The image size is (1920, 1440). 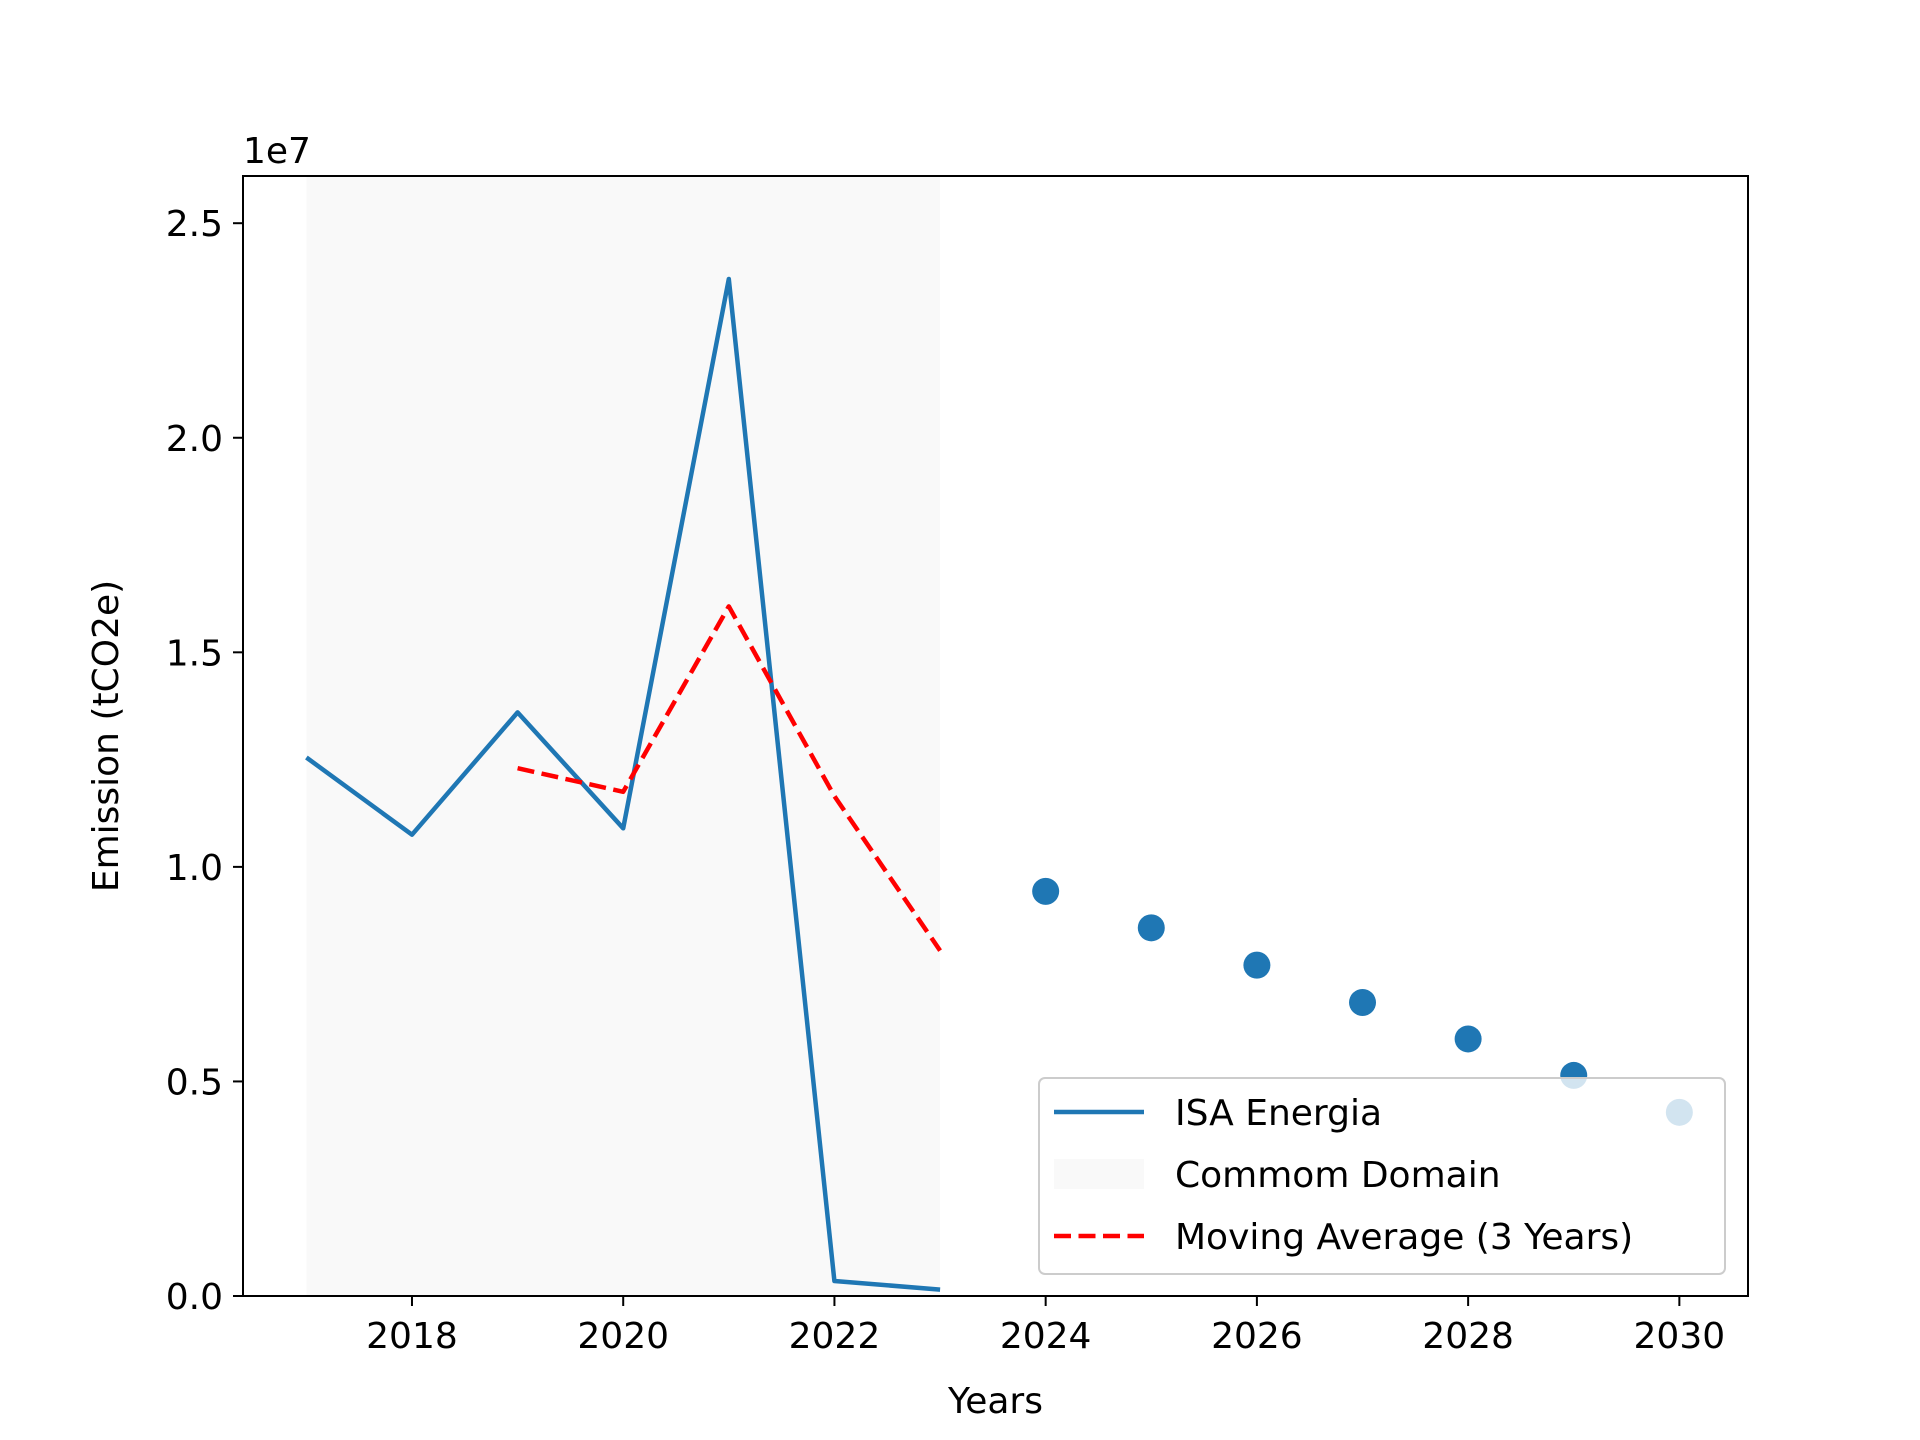 I want to click on x-axis-label: Years, so click(x=995, y=1401).